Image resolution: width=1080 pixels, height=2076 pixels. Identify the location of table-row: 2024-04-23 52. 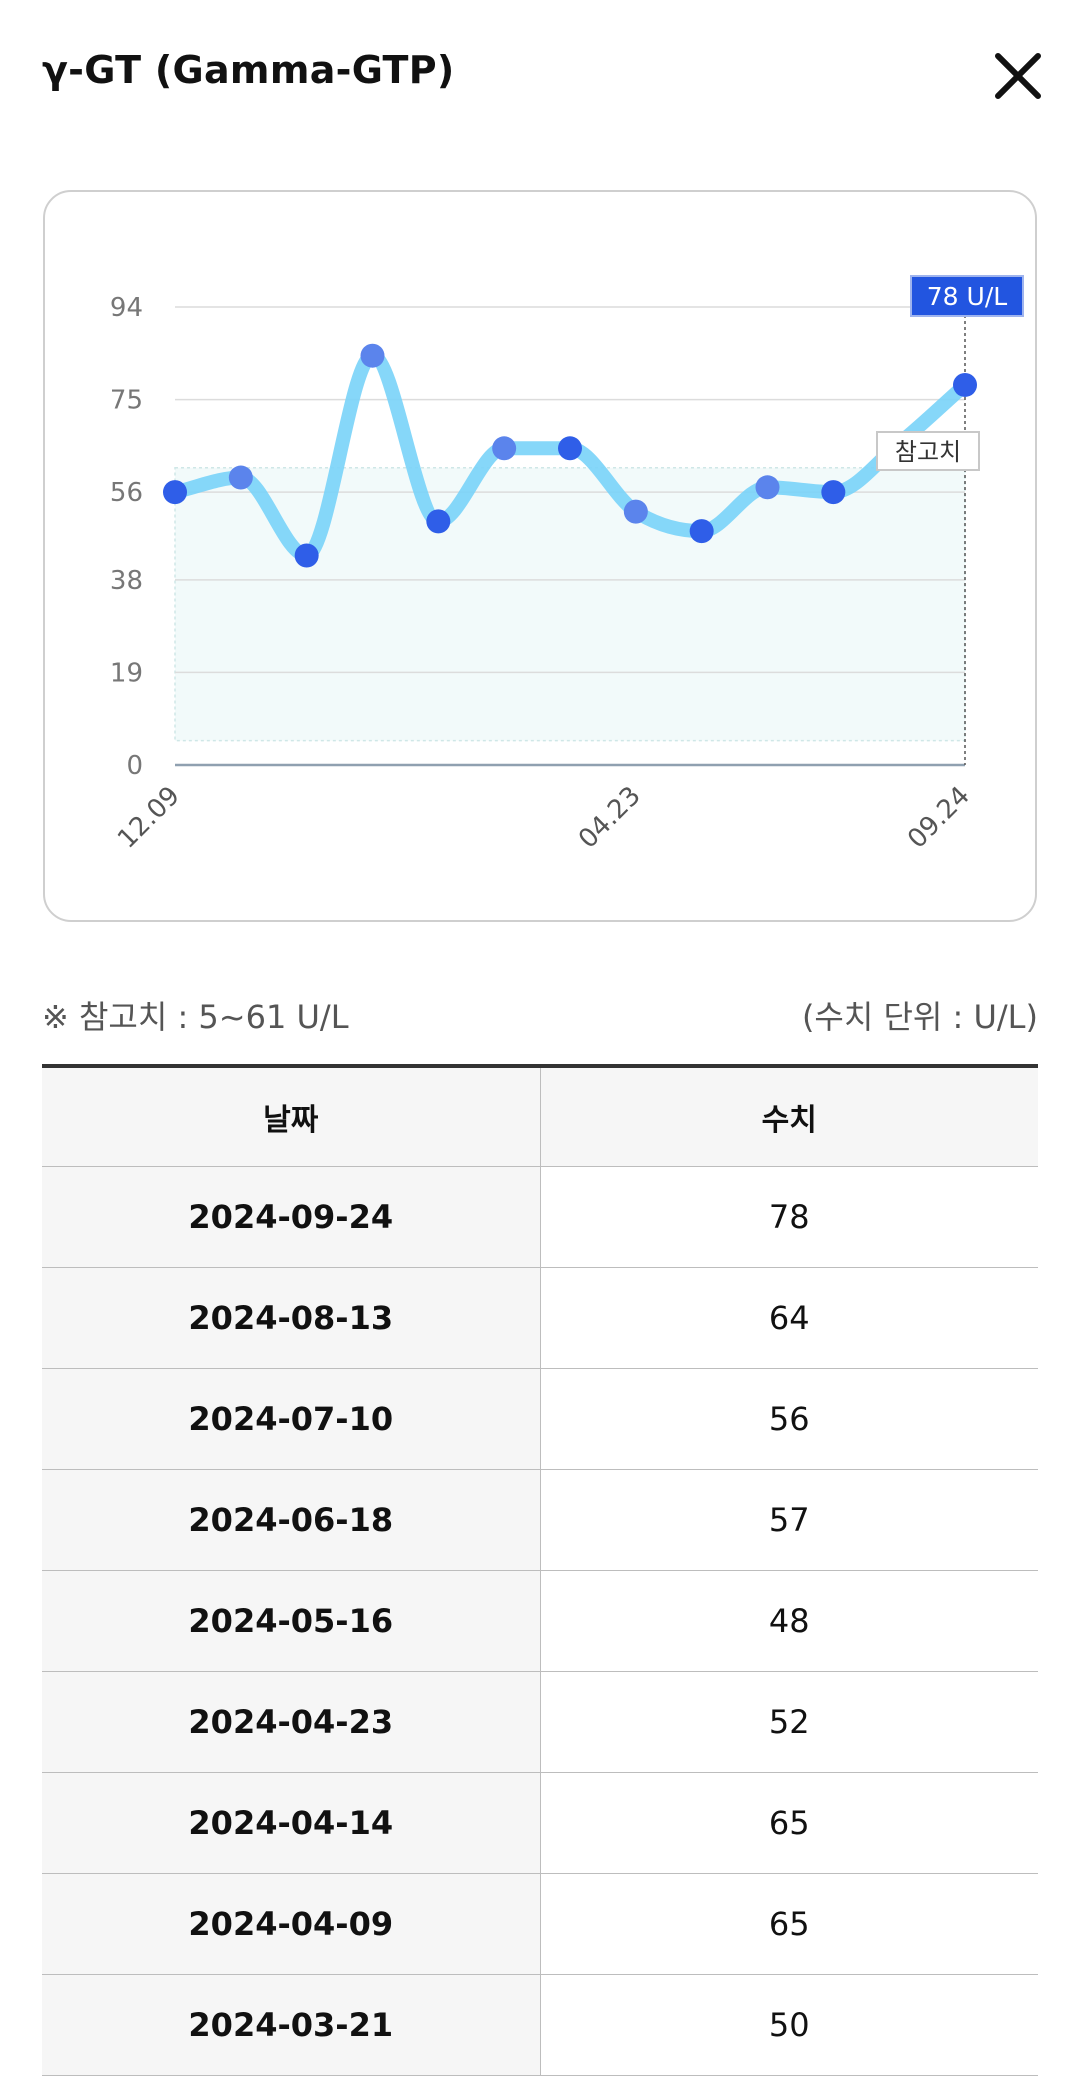
(540, 1722).